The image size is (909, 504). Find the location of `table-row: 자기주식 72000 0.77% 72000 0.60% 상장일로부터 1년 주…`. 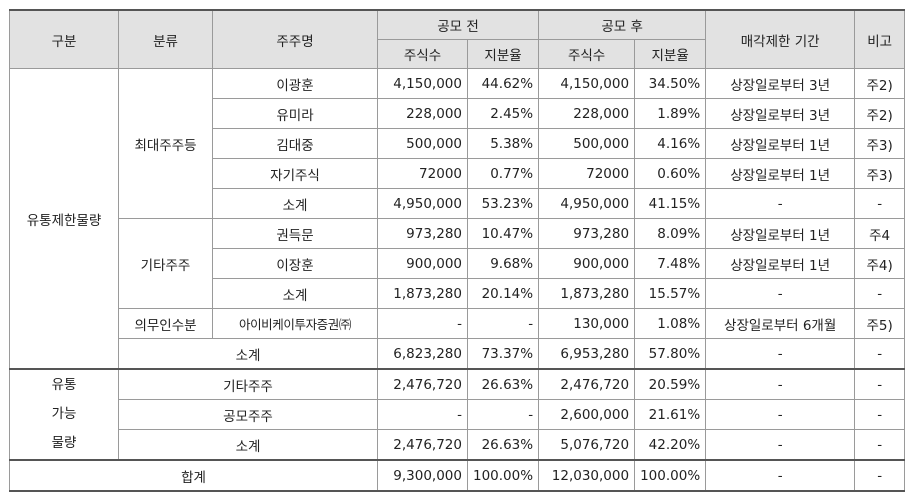

table-row: 자기주식 72000 0.77% 72000 0.60% 상장일로부터 1년 주… is located at coordinates (458, 173).